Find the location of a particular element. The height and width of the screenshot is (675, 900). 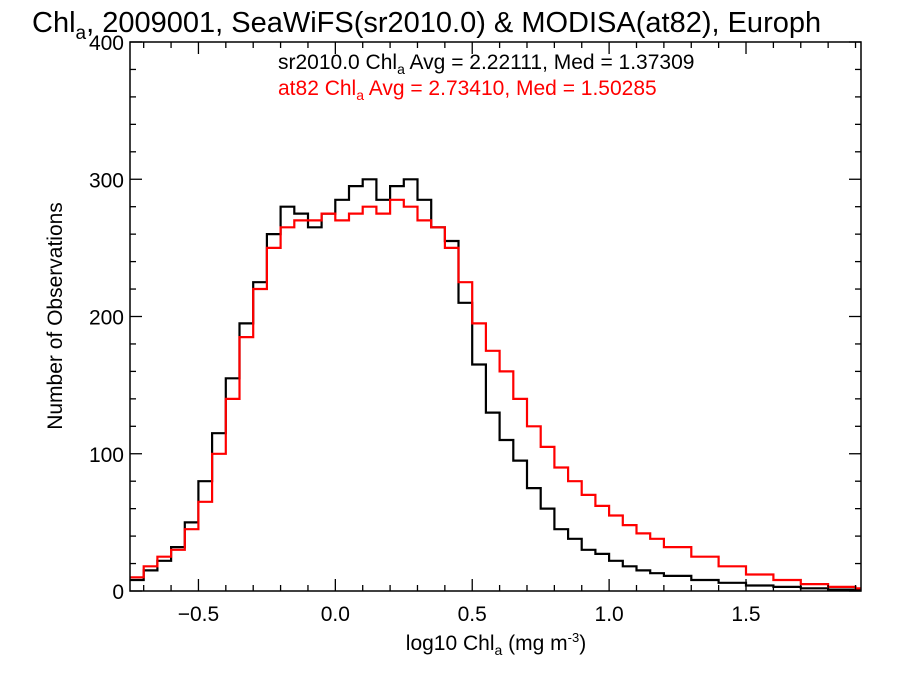

x-axis-label: log10 Chla (mg m-3) is located at coordinates (496, 644).